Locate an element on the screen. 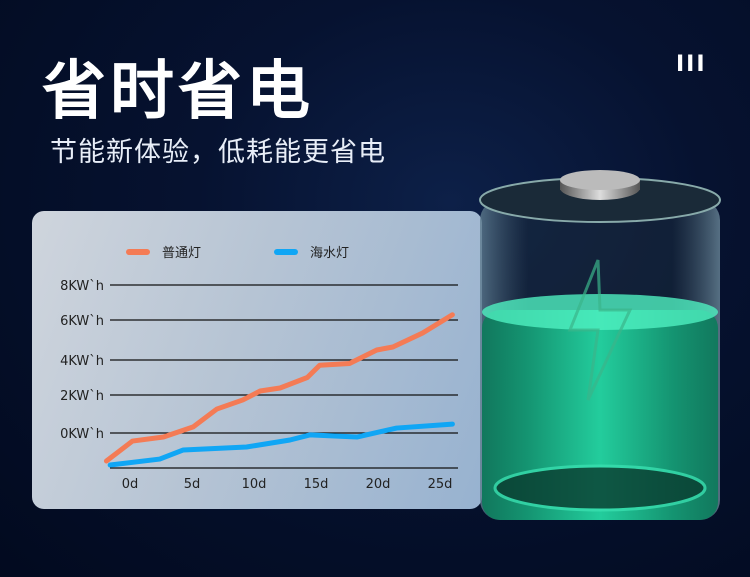 The width and height of the screenshot is (750, 577). x-tick-label: 25d is located at coordinates (440, 484).